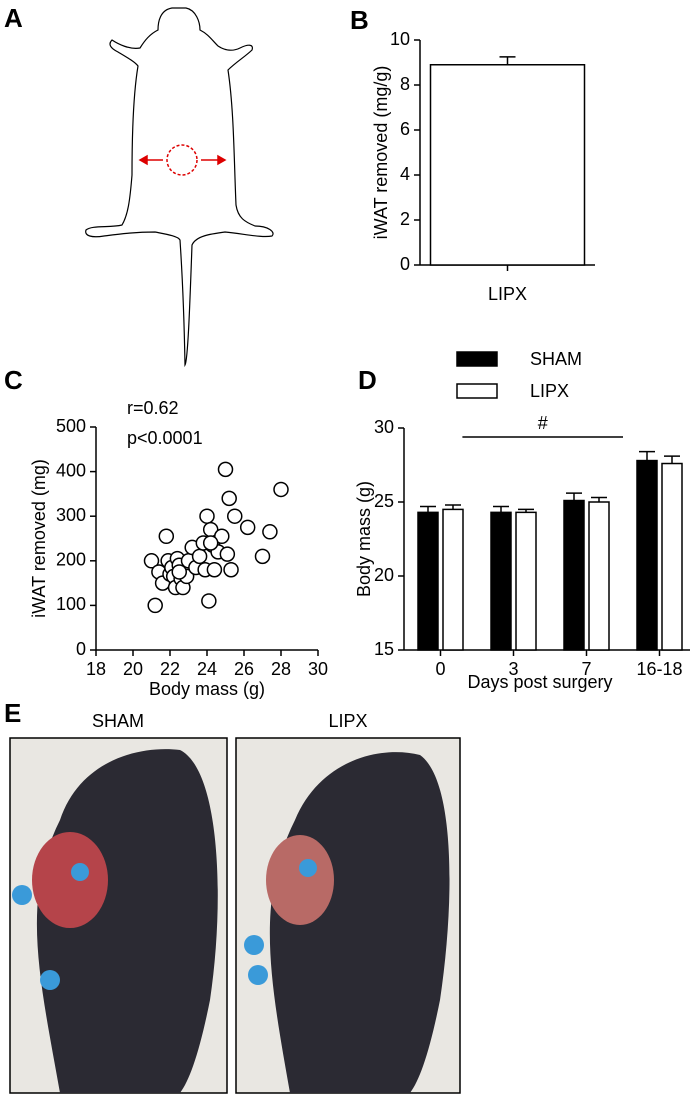 The height and width of the screenshot is (1100, 695). What do you see at coordinates (384, 575) in the screenshot?
I see `y-tick-label: 20` at bounding box center [384, 575].